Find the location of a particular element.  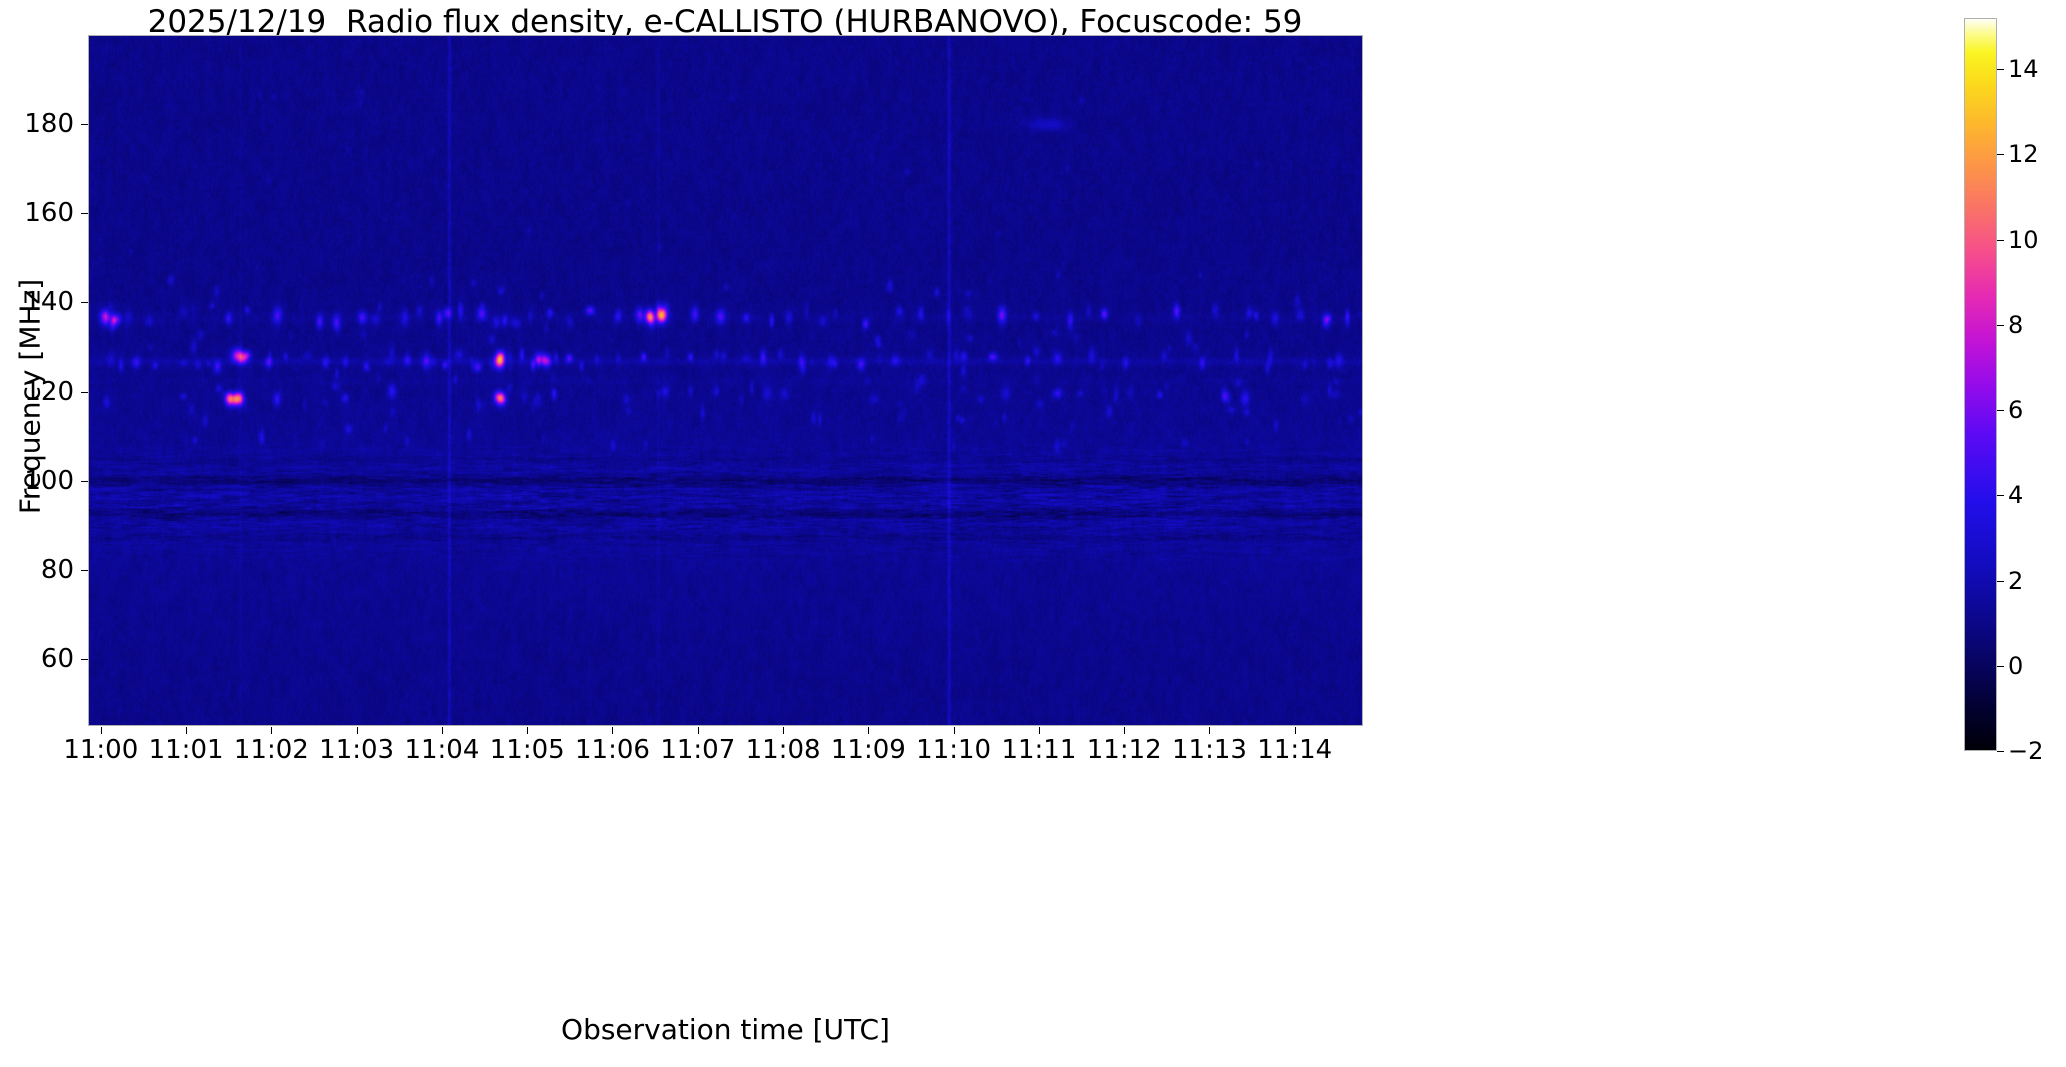

x-tick-label: 11:10 is located at coordinates (954, 750).